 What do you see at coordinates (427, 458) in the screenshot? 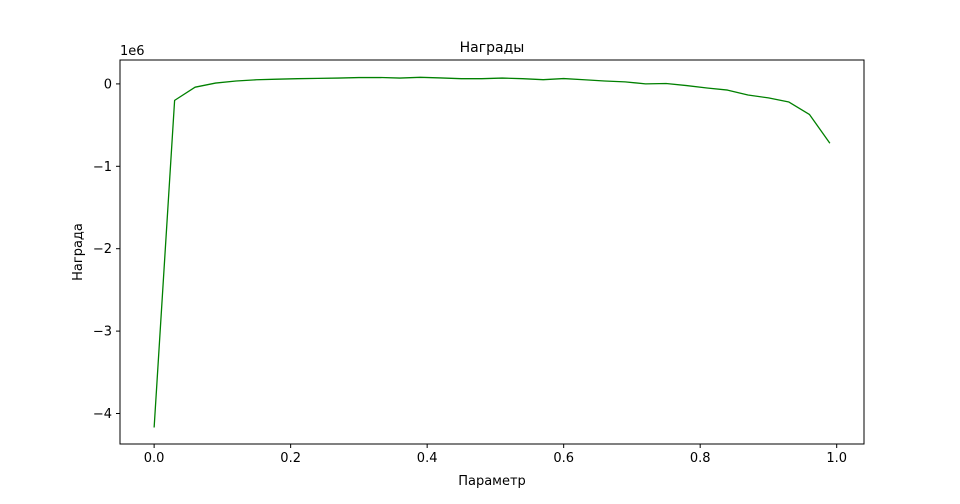
I see `x-tick-label: 0.4` at bounding box center [427, 458].